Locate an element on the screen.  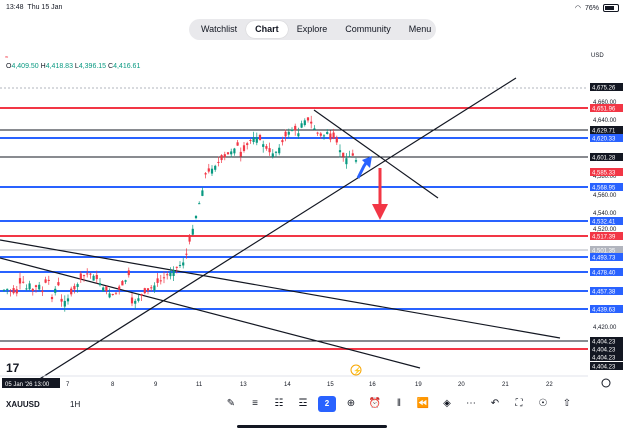
layout-grid-icon: ☷ is located at coordinates (279, 403).